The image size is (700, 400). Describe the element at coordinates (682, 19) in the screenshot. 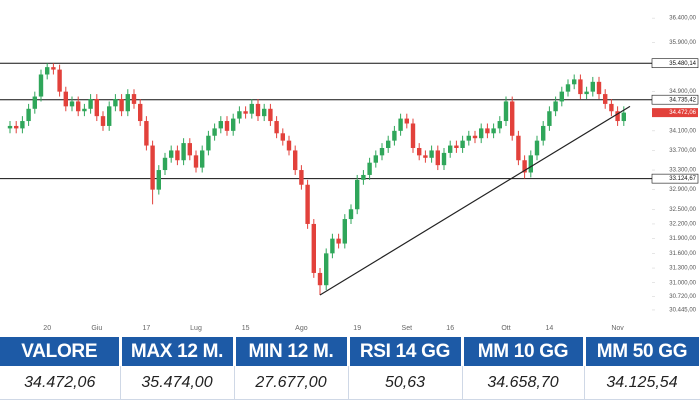

I see `y-tick-label: 36.400,00` at that location.